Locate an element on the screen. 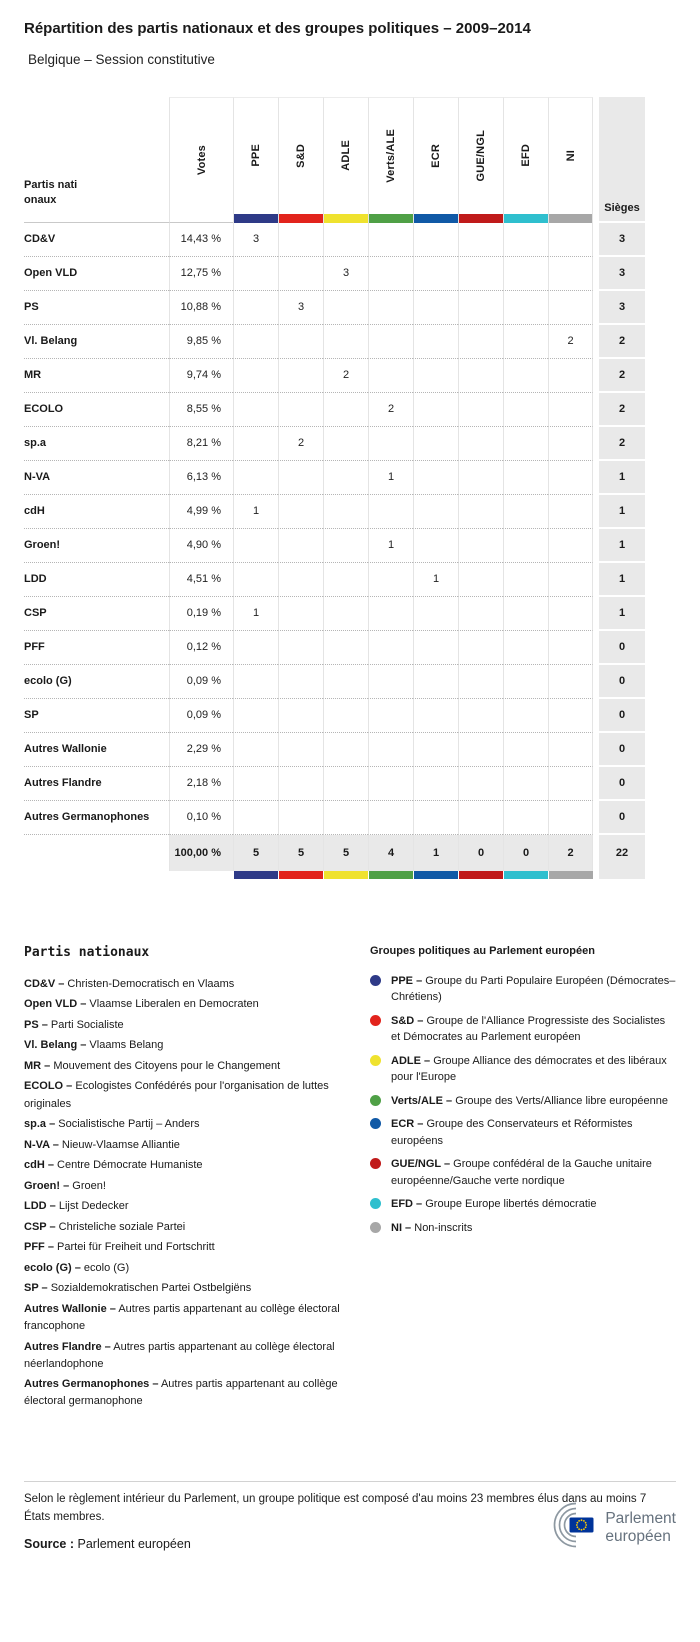 The image size is (700, 1642). total-group-seats-cell: 1 is located at coordinates (435, 852).